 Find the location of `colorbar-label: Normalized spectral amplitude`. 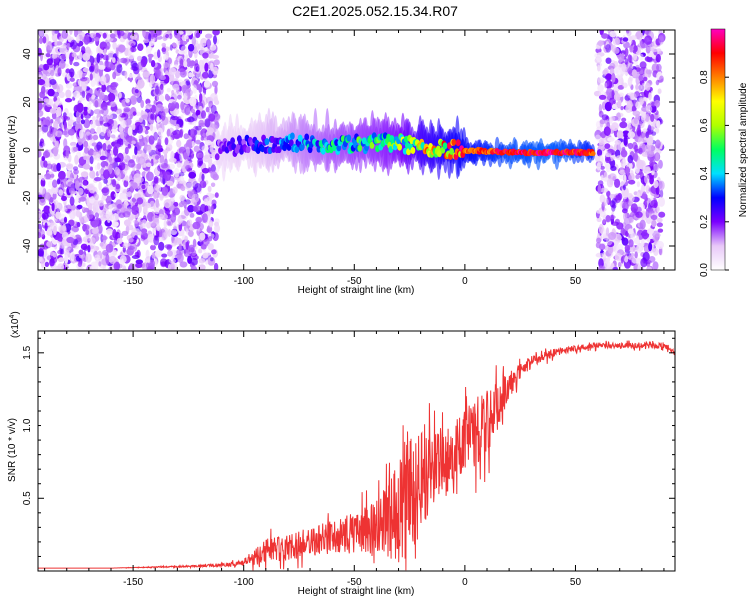

colorbar-label: Normalized spectral amplitude is located at coordinates (743, 149).